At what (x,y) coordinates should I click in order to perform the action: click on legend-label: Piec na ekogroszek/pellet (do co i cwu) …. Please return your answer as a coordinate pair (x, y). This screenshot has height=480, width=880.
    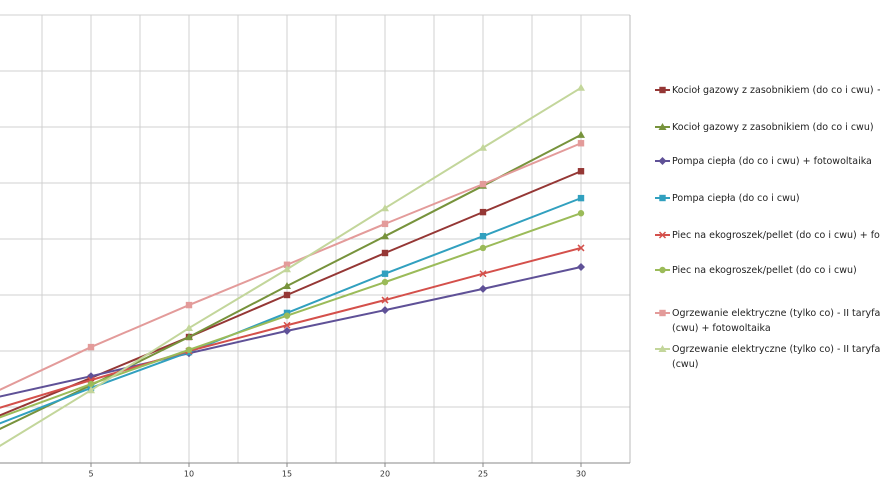
    Looking at the image, I should click on (776, 235).